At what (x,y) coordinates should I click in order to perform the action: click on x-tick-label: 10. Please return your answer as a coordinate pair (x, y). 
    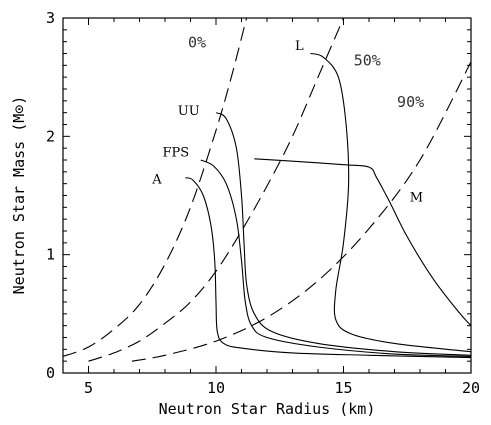
    Looking at the image, I should click on (216, 388).